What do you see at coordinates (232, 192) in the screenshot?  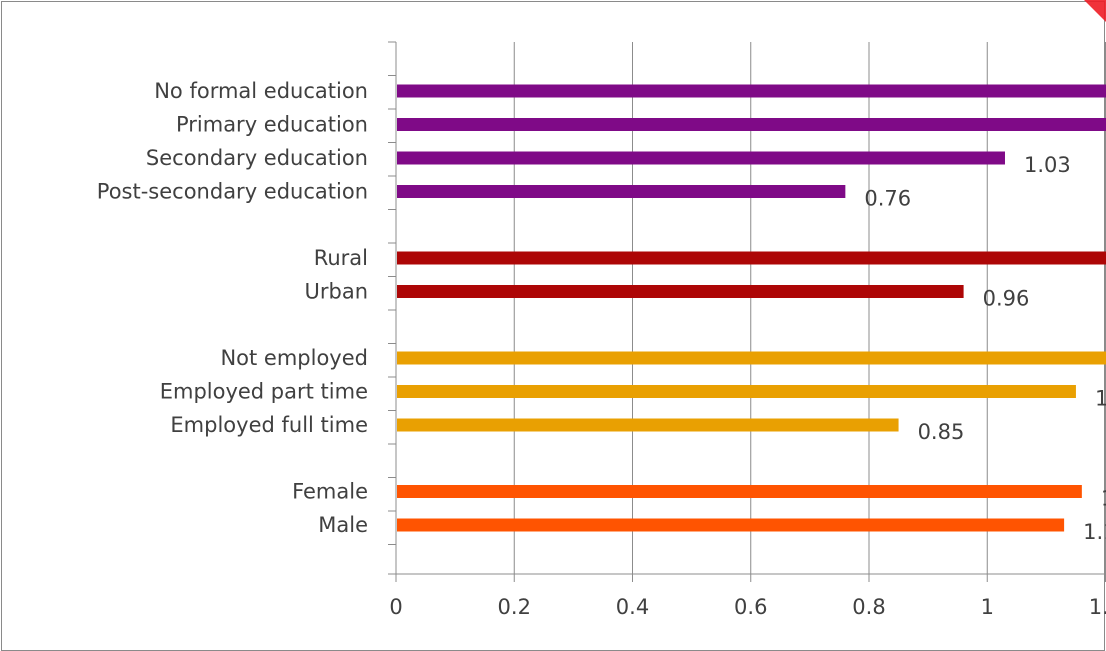 I see `category-label: Post-secondary education` at bounding box center [232, 192].